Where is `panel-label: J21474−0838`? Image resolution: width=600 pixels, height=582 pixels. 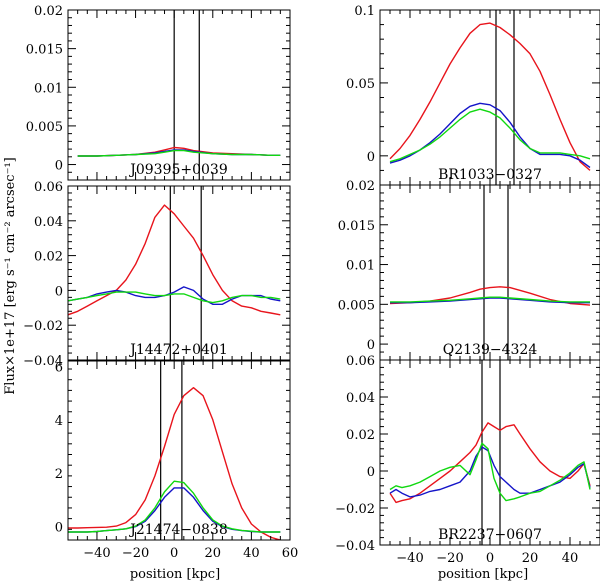
panel-label: J21474−0838 is located at coordinates (178, 530).